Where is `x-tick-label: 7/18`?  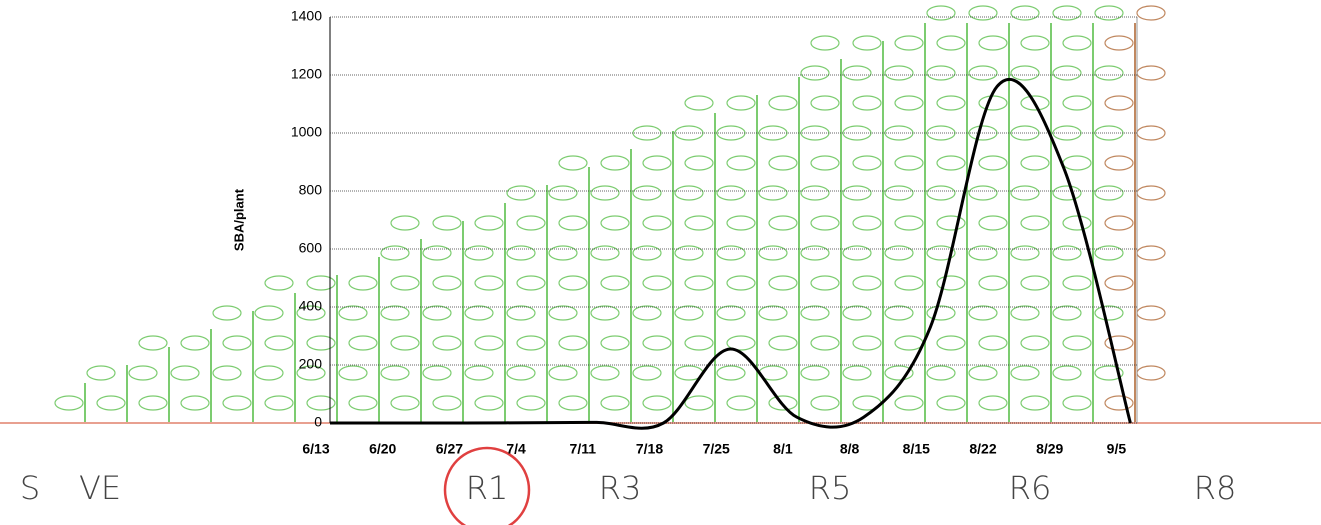 x-tick-label: 7/18 is located at coordinates (649, 449).